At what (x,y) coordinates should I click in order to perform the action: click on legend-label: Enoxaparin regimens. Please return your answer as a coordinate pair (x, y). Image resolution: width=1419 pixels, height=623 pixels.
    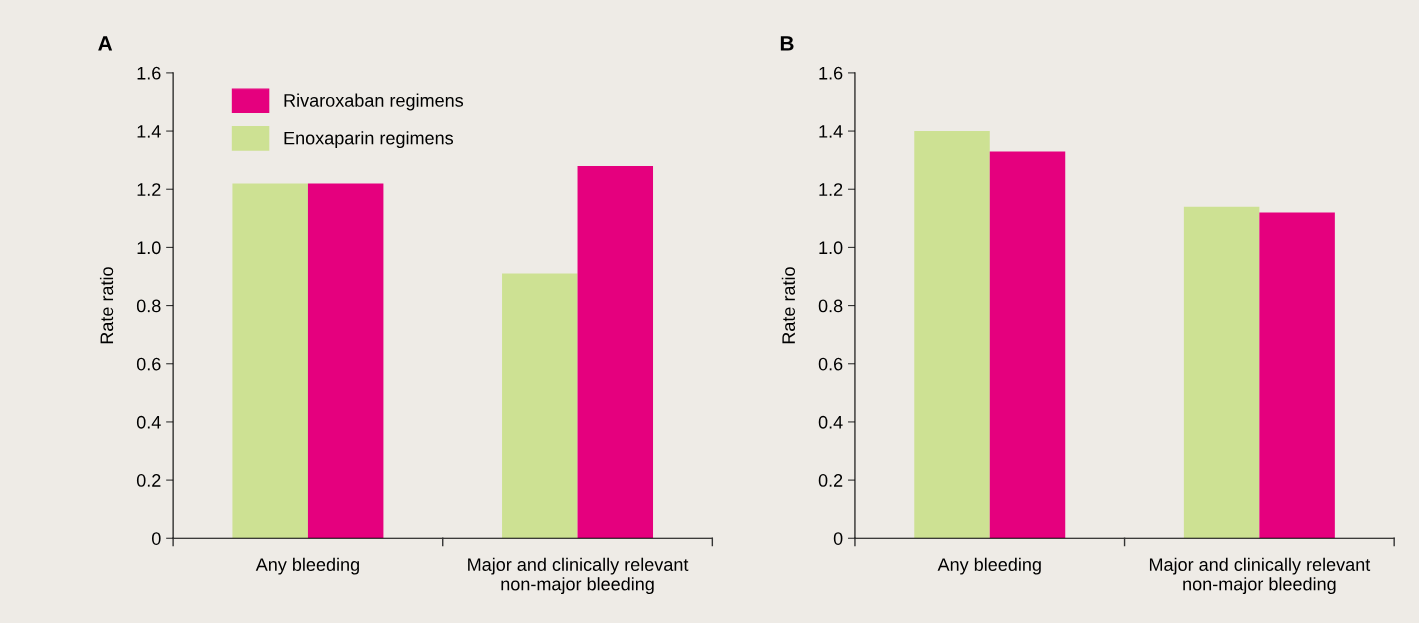
    Looking at the image, I should click on (369, 140).